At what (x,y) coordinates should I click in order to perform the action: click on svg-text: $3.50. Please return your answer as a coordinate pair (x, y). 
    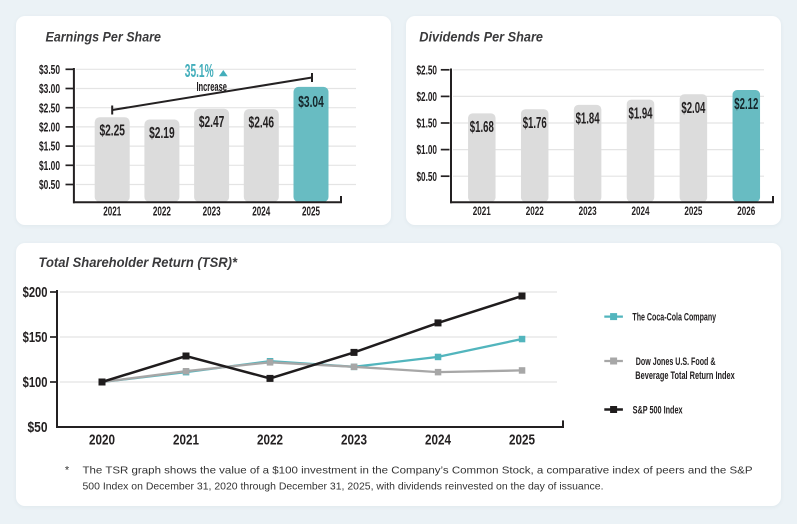
    Looking at the image, I should click on (49, 69).